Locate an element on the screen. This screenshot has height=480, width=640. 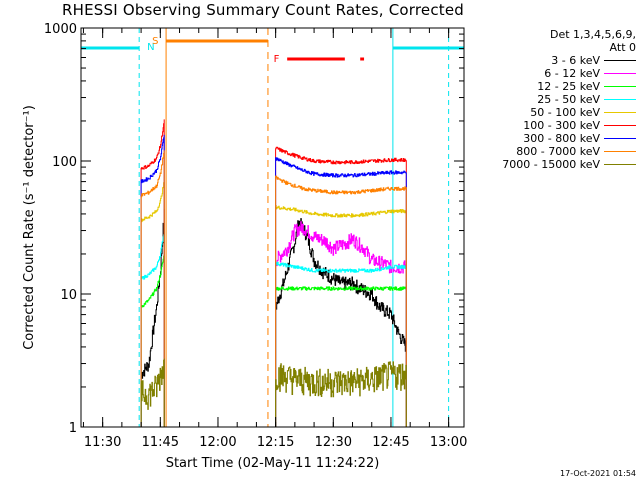
x-tick-label: 13:00 is located at coordinates (448, 442).